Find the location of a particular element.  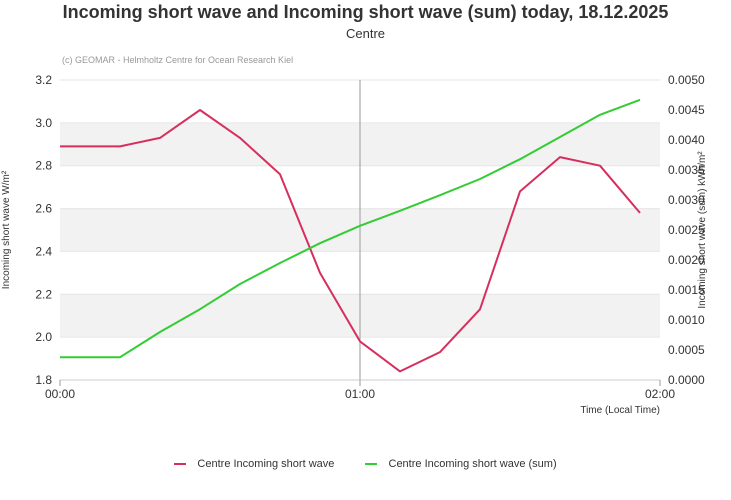

x-axis-label: Time (Local Time) is located at coordinates (620, 410).